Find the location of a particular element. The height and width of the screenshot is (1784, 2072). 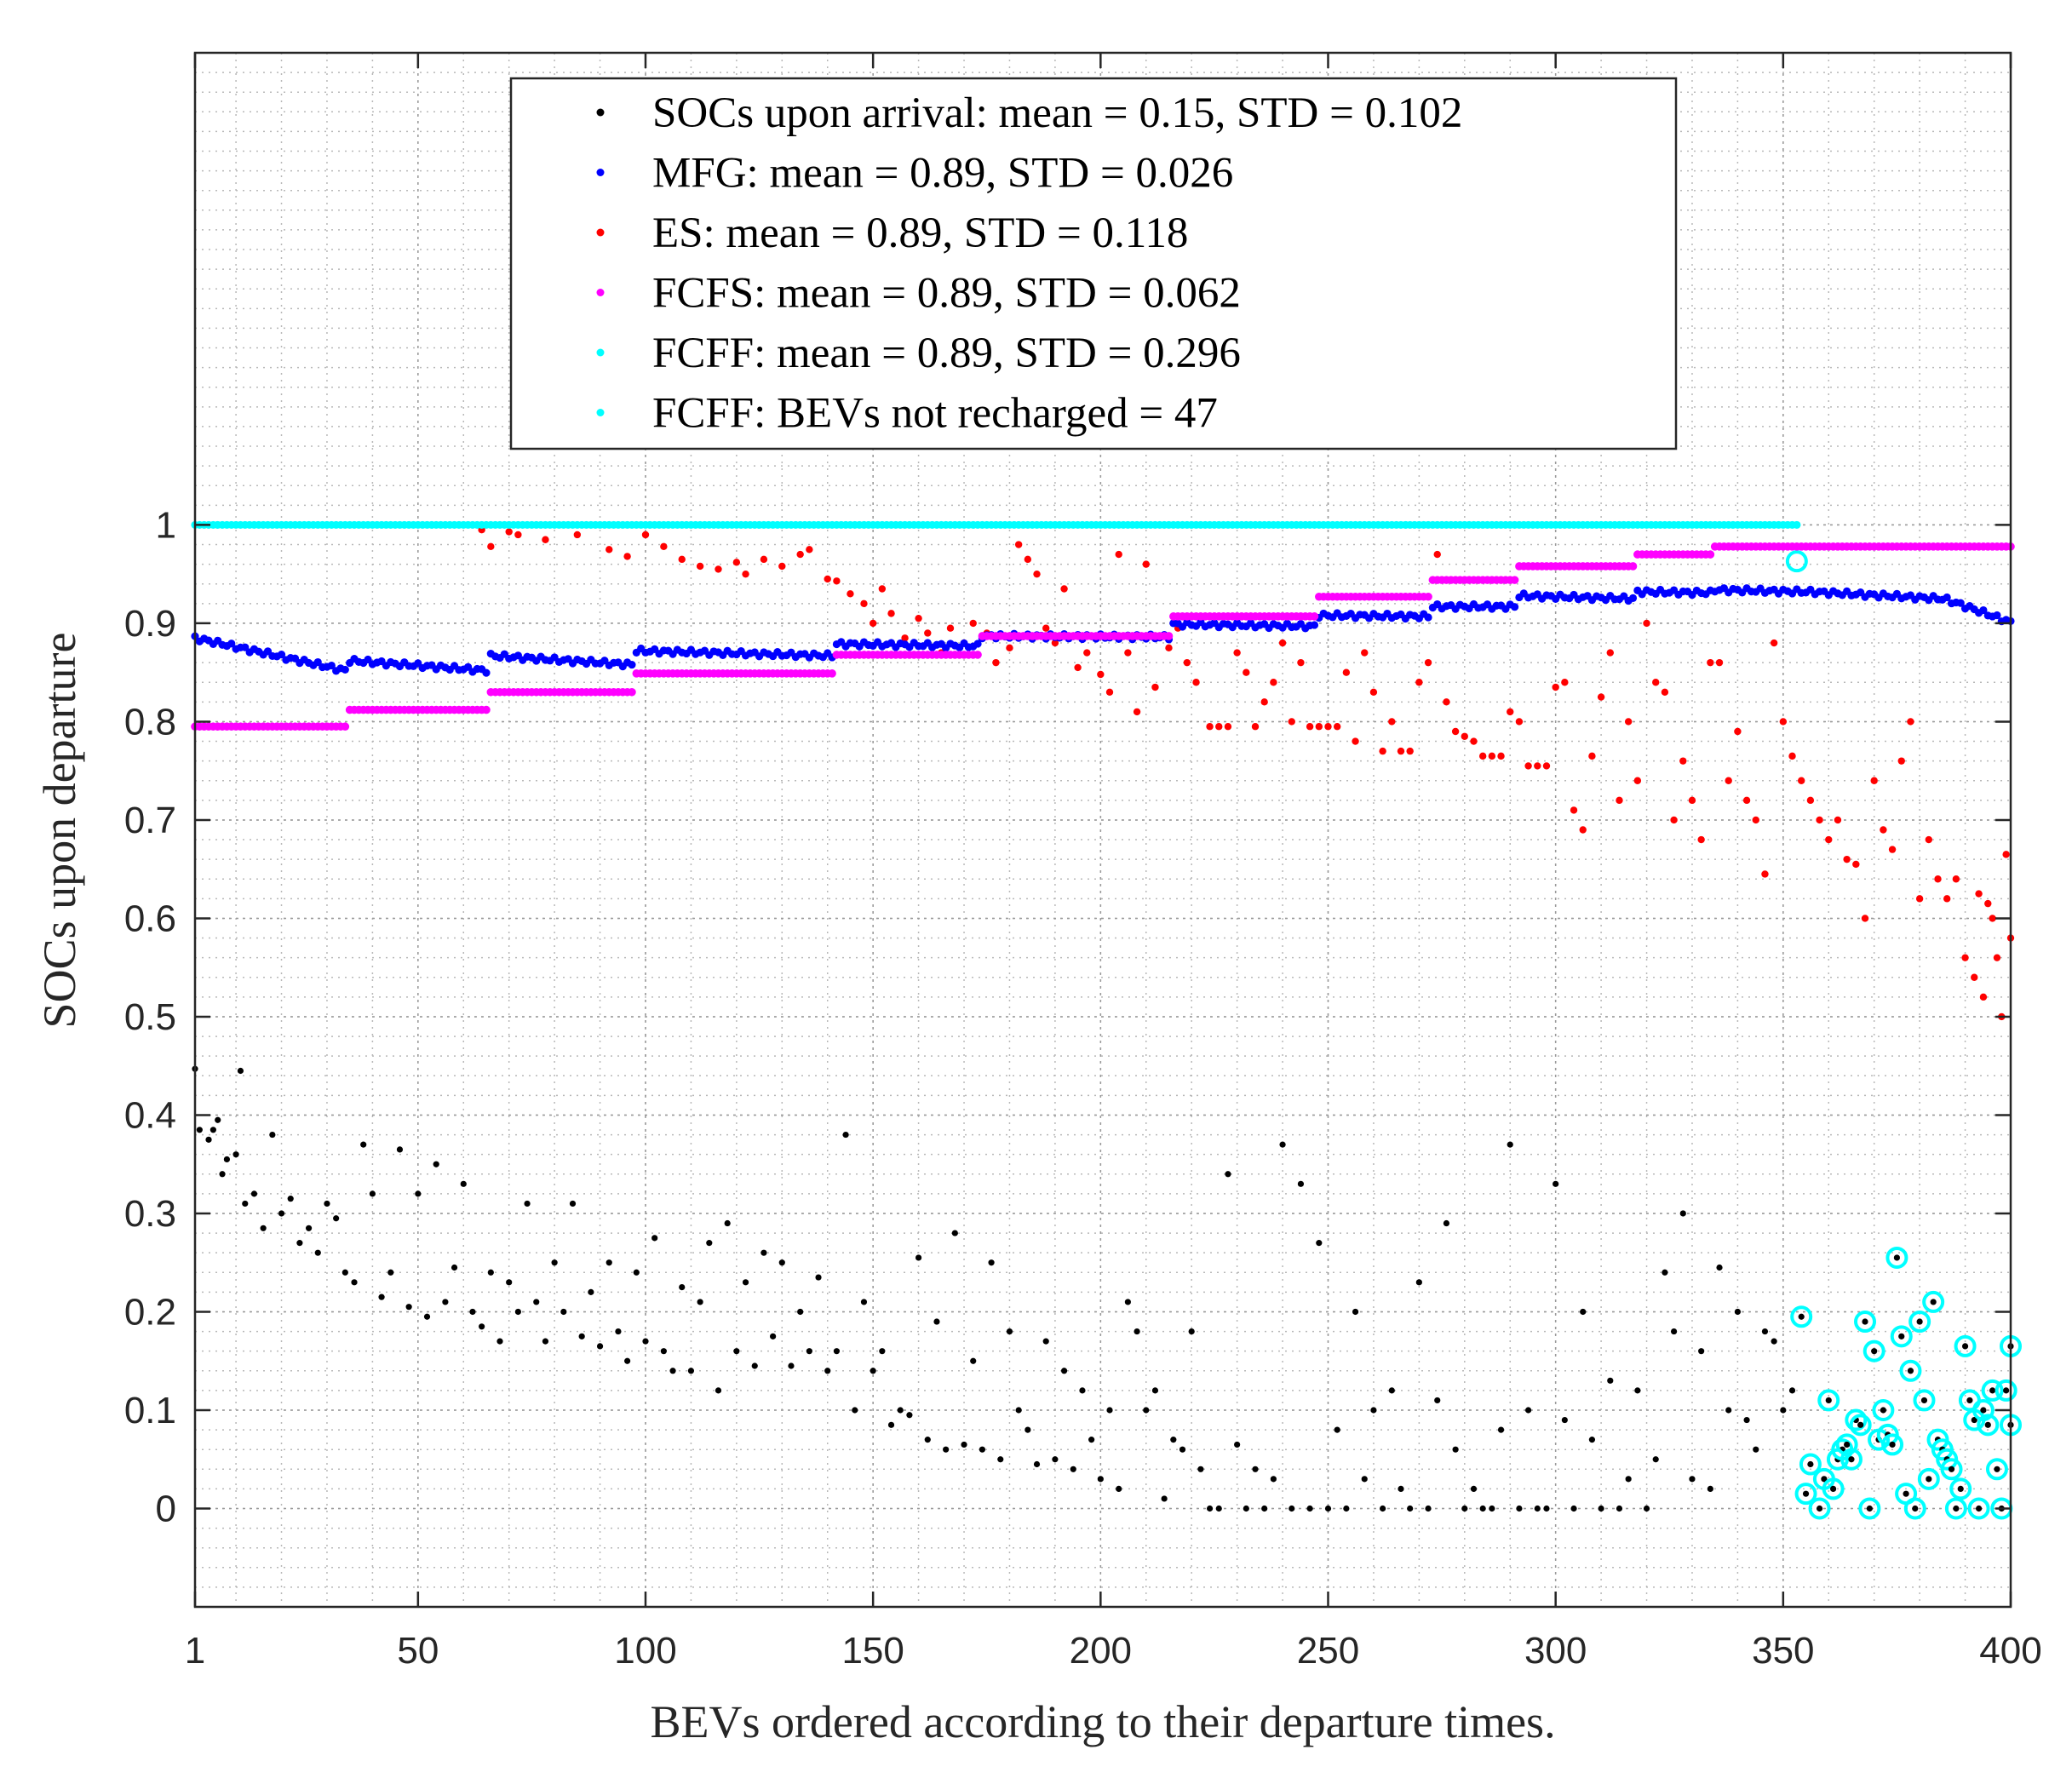

fcff-point is located at coordinates (1797, 525).